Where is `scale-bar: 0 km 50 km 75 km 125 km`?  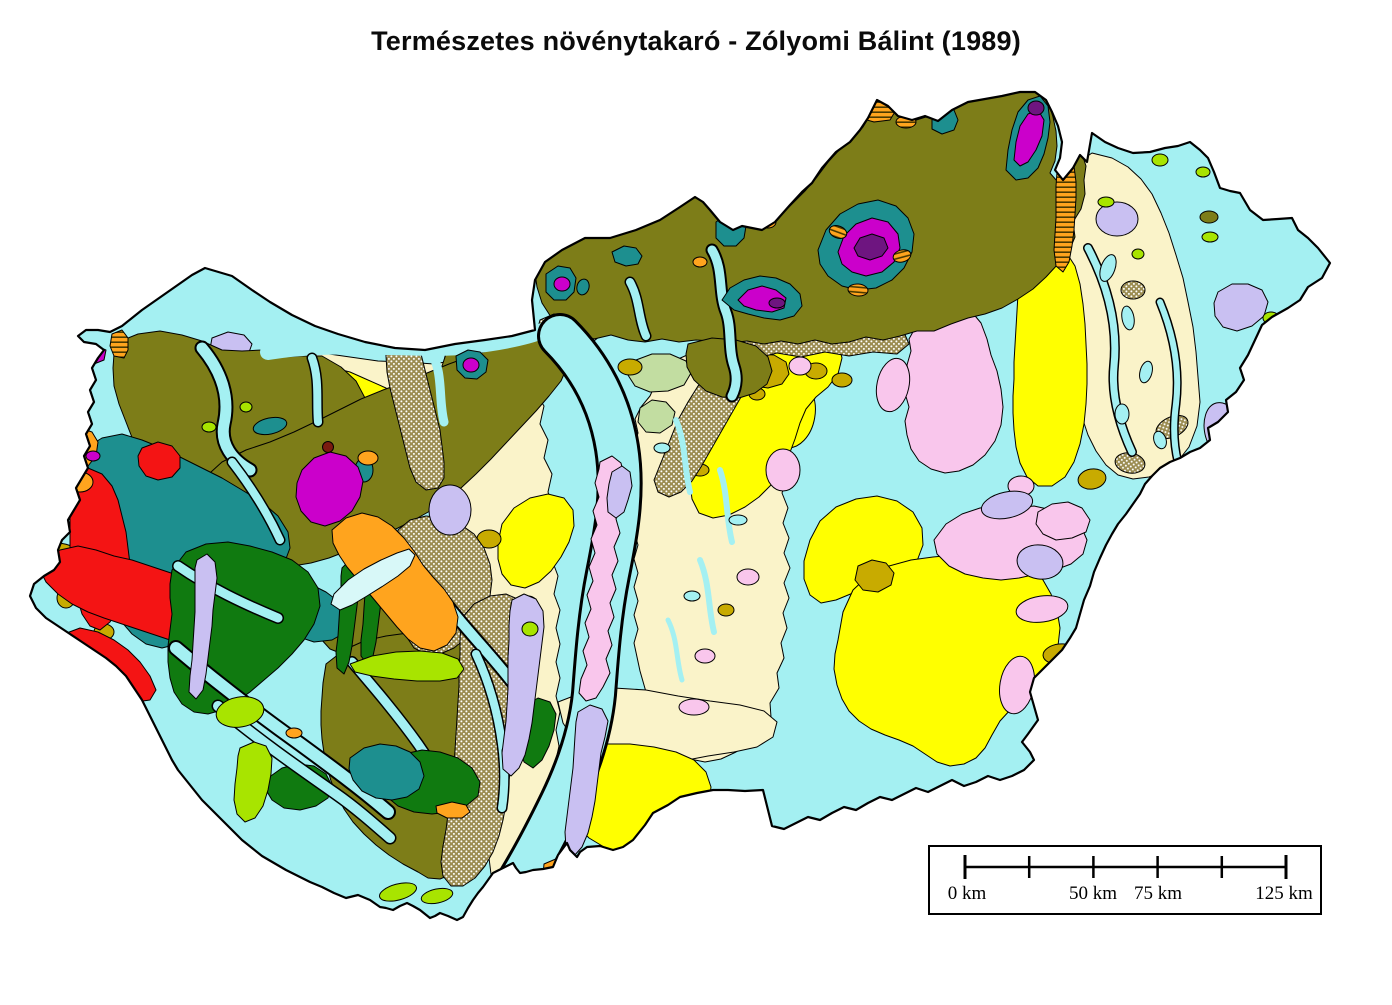
scale-bar: 0 km 50 km 75 km 125 km is located at coordinates (1125, 880).